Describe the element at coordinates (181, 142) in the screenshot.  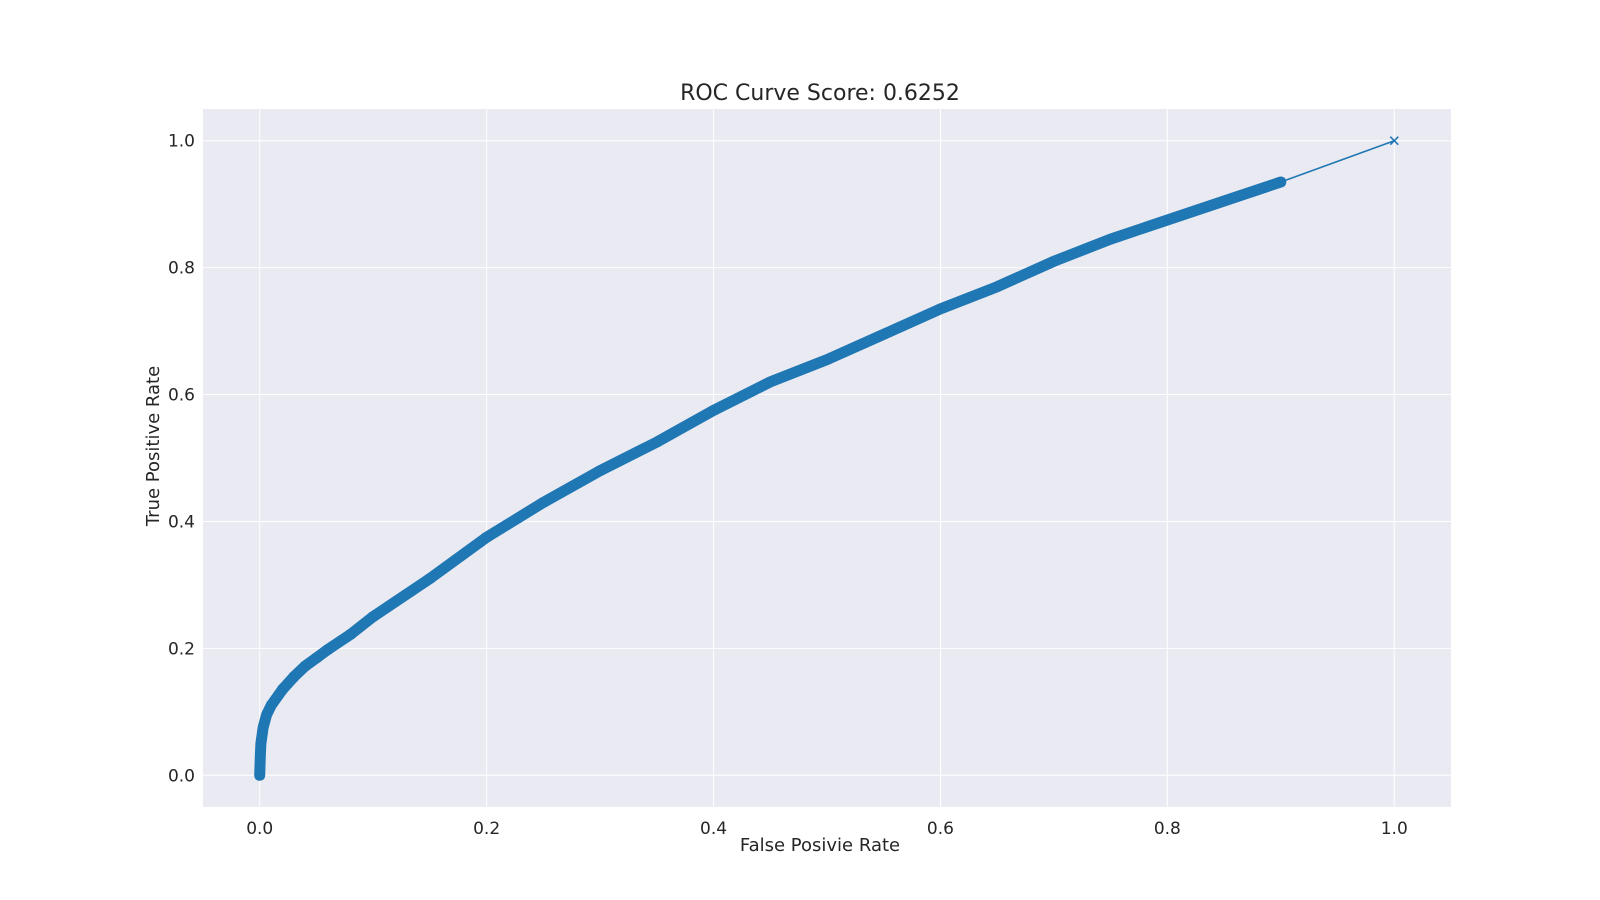
I see `y-tick-label: 1.0` at that location.